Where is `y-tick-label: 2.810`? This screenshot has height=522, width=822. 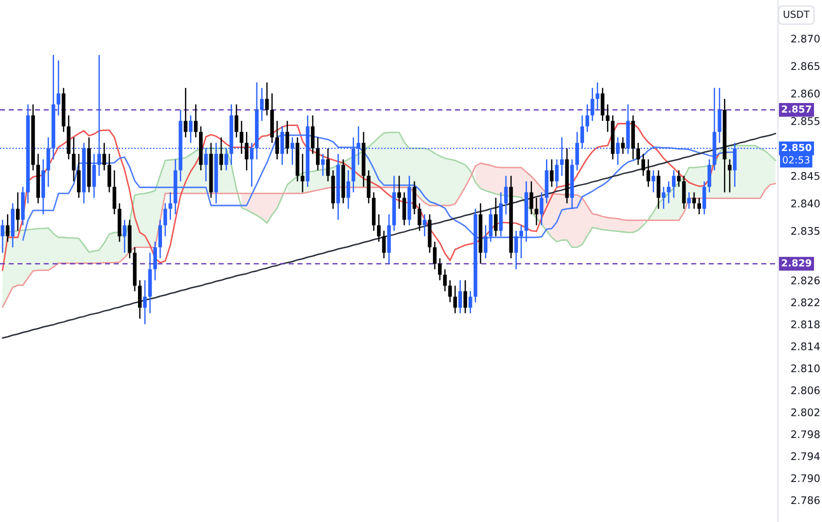 y-tick-label: 2.810 is located at coordinates (805, 368).